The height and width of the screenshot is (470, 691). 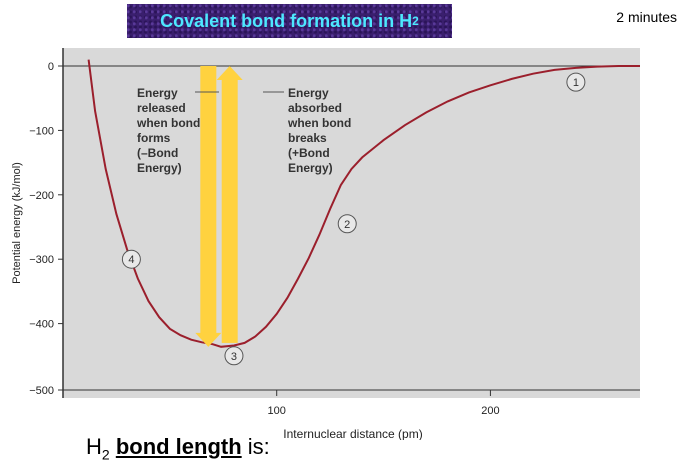 What do you see at coordinates (307, 138) in the screenshot?
I see `absorb-label-line: breaks` at bounding box center [307, 138].